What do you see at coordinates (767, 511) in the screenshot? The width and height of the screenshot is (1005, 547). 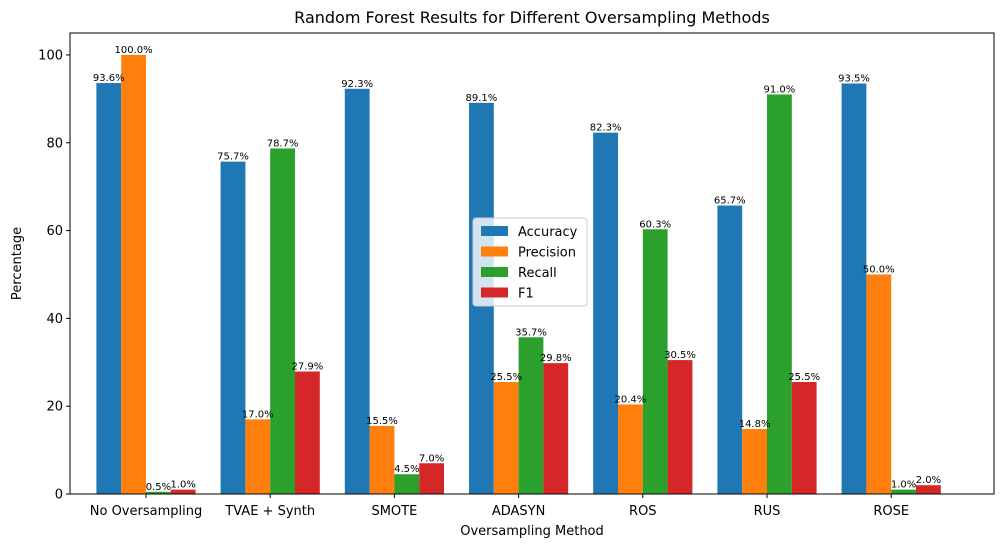 I see `x-tick-label: RUS` at bounding box center [767, 511].